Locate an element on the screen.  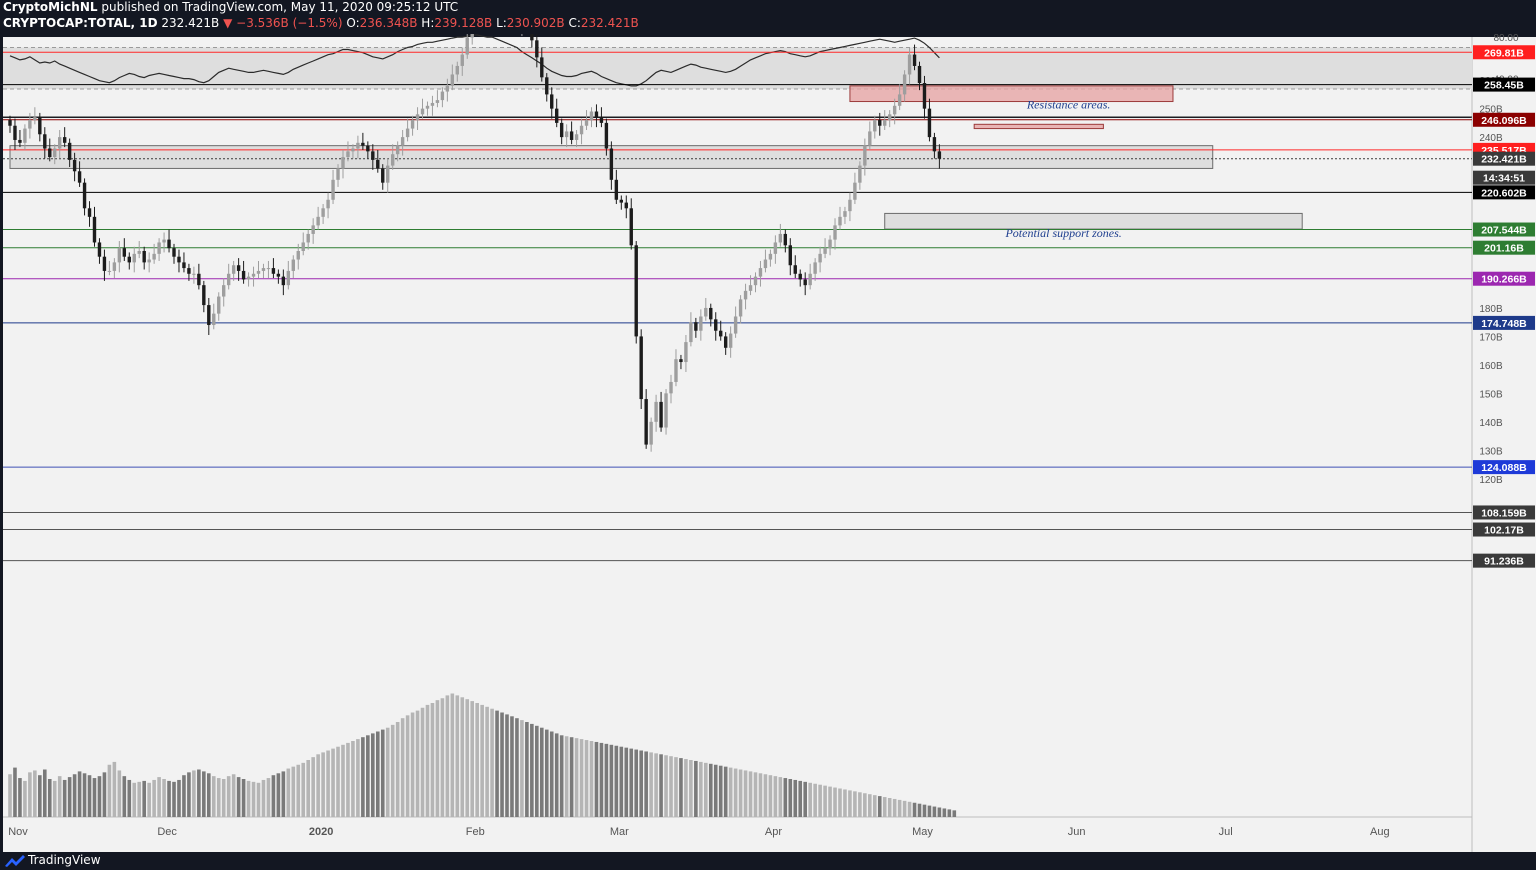
rsi-group: 80.0040.00 is located at coordinates (761, 62).